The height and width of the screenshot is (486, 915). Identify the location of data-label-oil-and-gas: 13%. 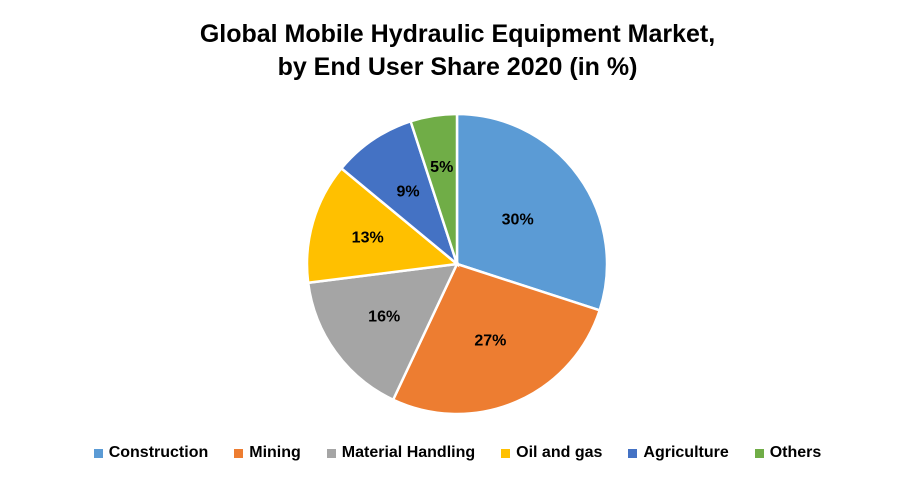
(368, 238).